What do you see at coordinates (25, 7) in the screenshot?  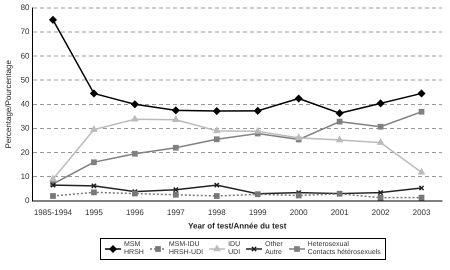 I see `y-tick-label: 80` at bounding box center [25, 7].